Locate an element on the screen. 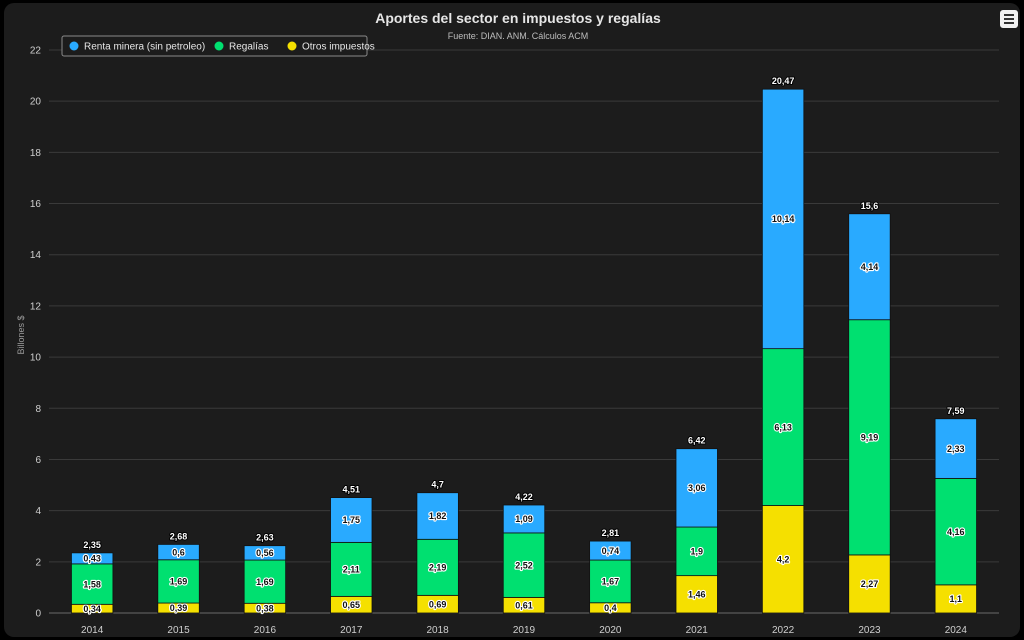 This screenshot has height=640, width=1024. y-tick-label: 0 is located at coordinates (38, 614).